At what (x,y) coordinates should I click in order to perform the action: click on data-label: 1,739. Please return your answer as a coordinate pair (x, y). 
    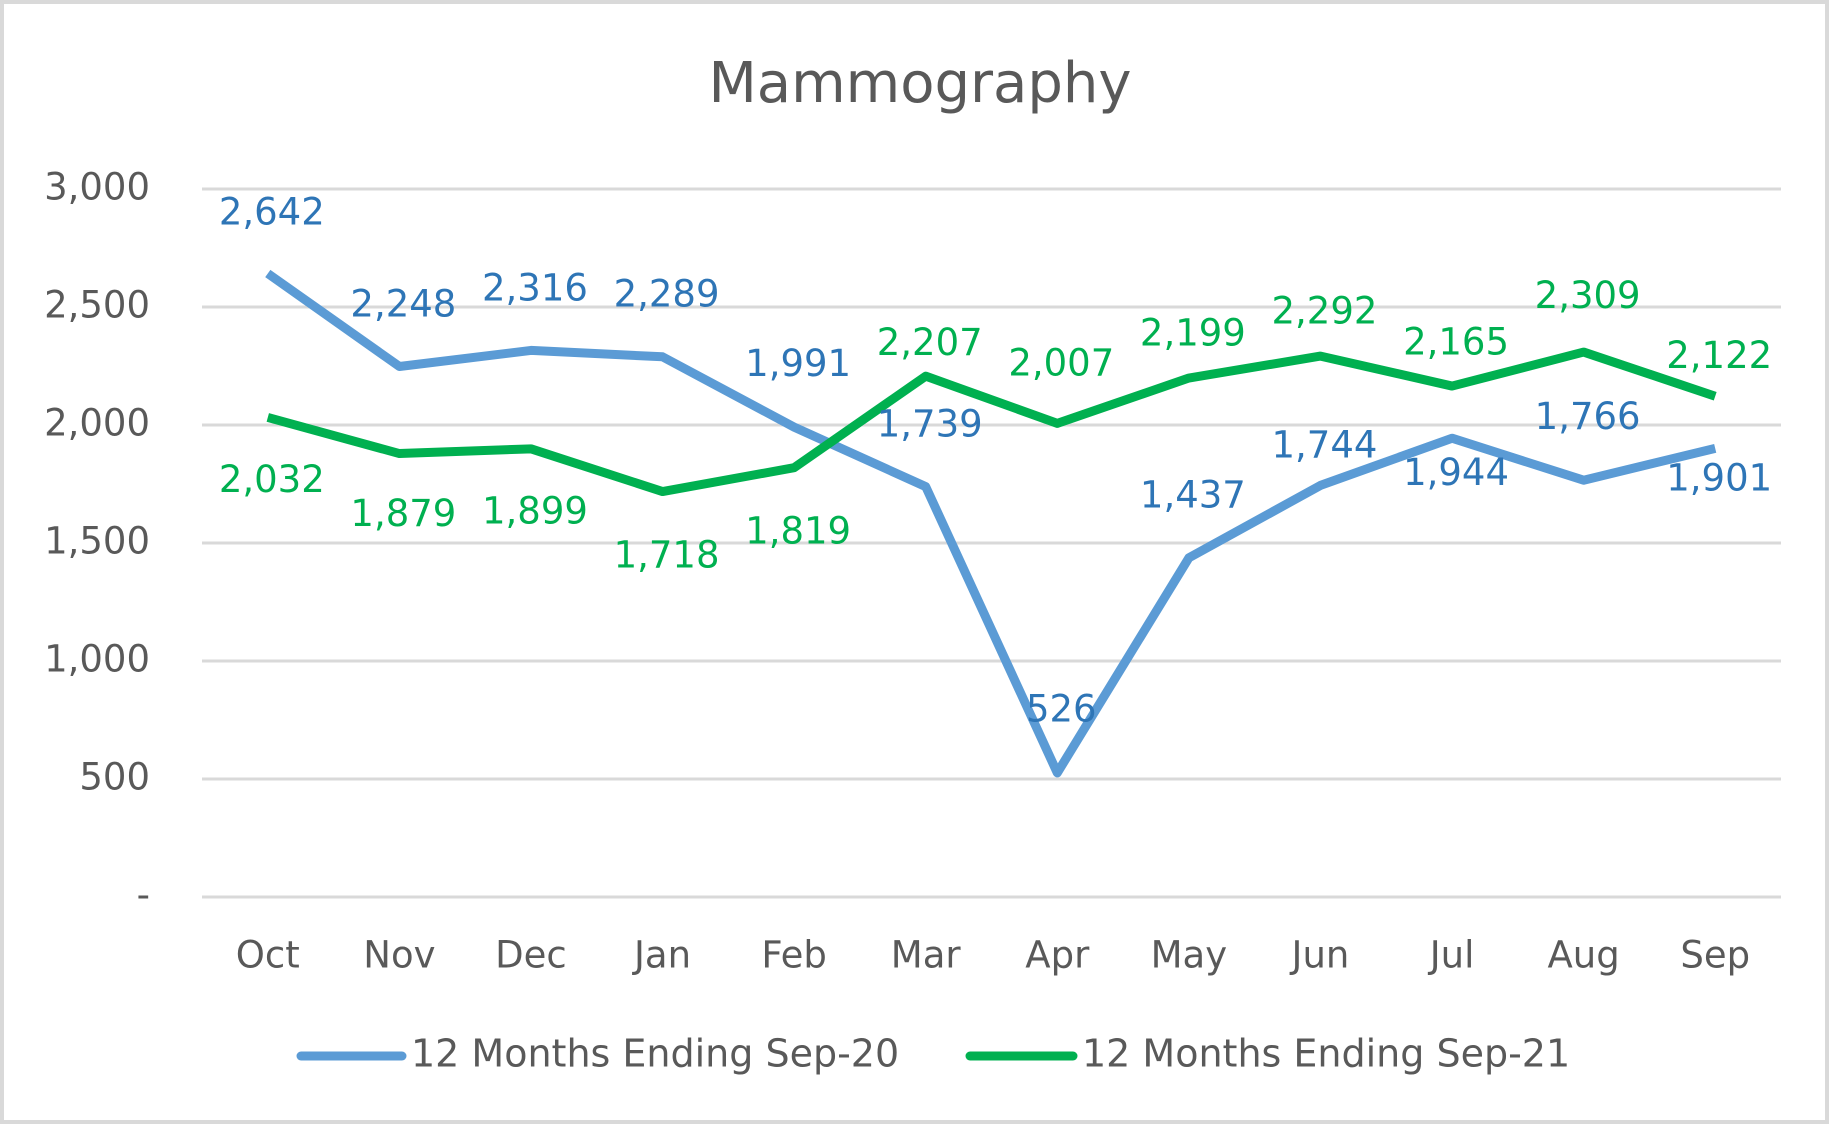
    Looking at the image, I should click on (930, 423).